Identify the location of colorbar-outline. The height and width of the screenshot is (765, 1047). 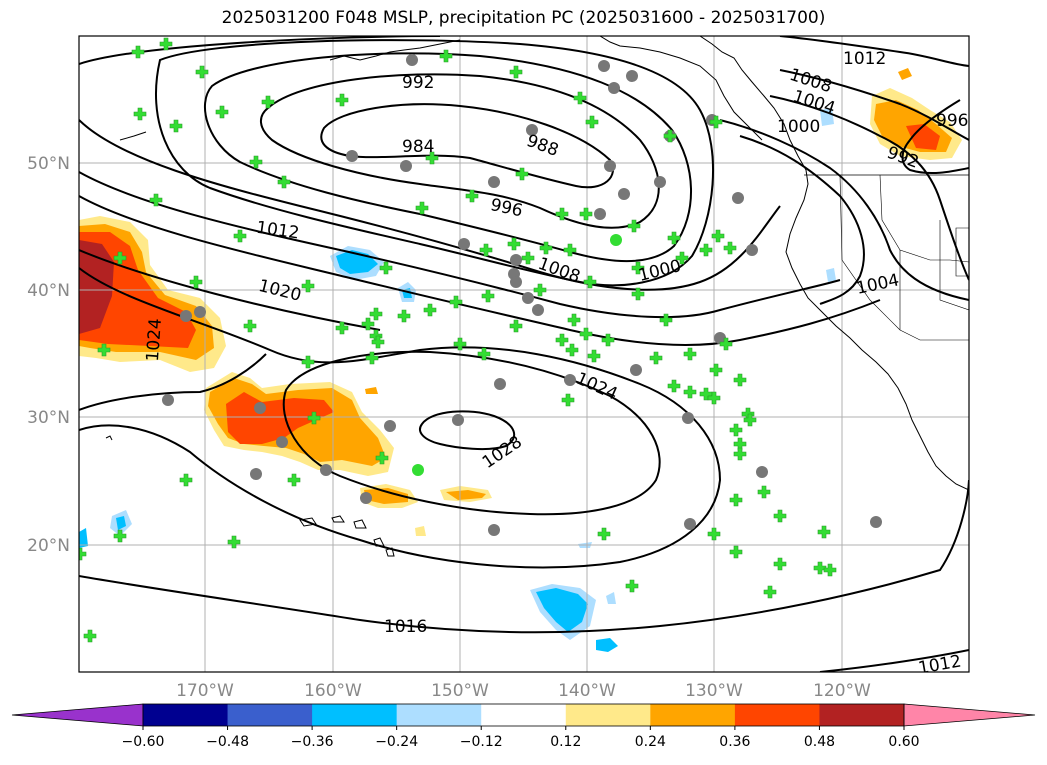
(523, 715).